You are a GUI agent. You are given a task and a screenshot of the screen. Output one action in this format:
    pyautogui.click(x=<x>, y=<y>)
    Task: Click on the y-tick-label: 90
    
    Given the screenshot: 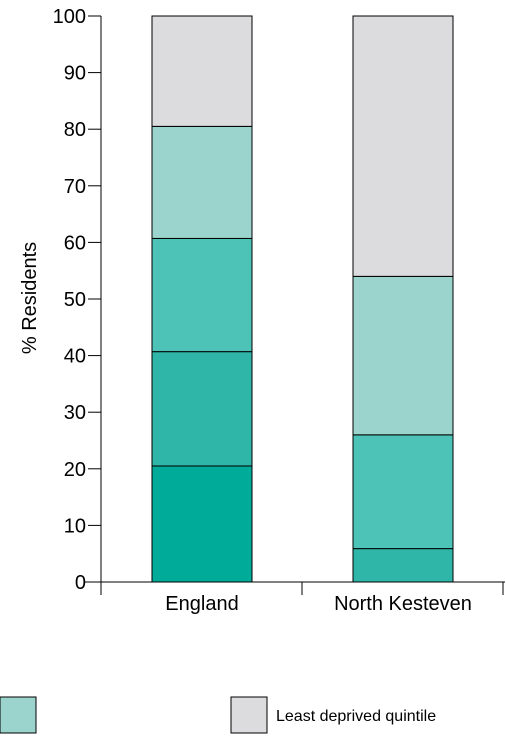 What is the action you would take?
    pyautogui.click(x=75, y=74)
    